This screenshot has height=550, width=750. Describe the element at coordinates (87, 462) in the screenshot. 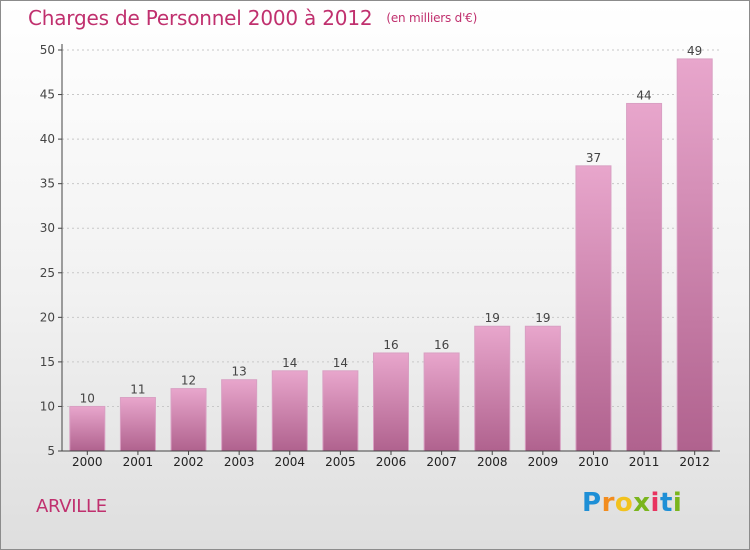

I see `x-tick-label: 2000` at that location.